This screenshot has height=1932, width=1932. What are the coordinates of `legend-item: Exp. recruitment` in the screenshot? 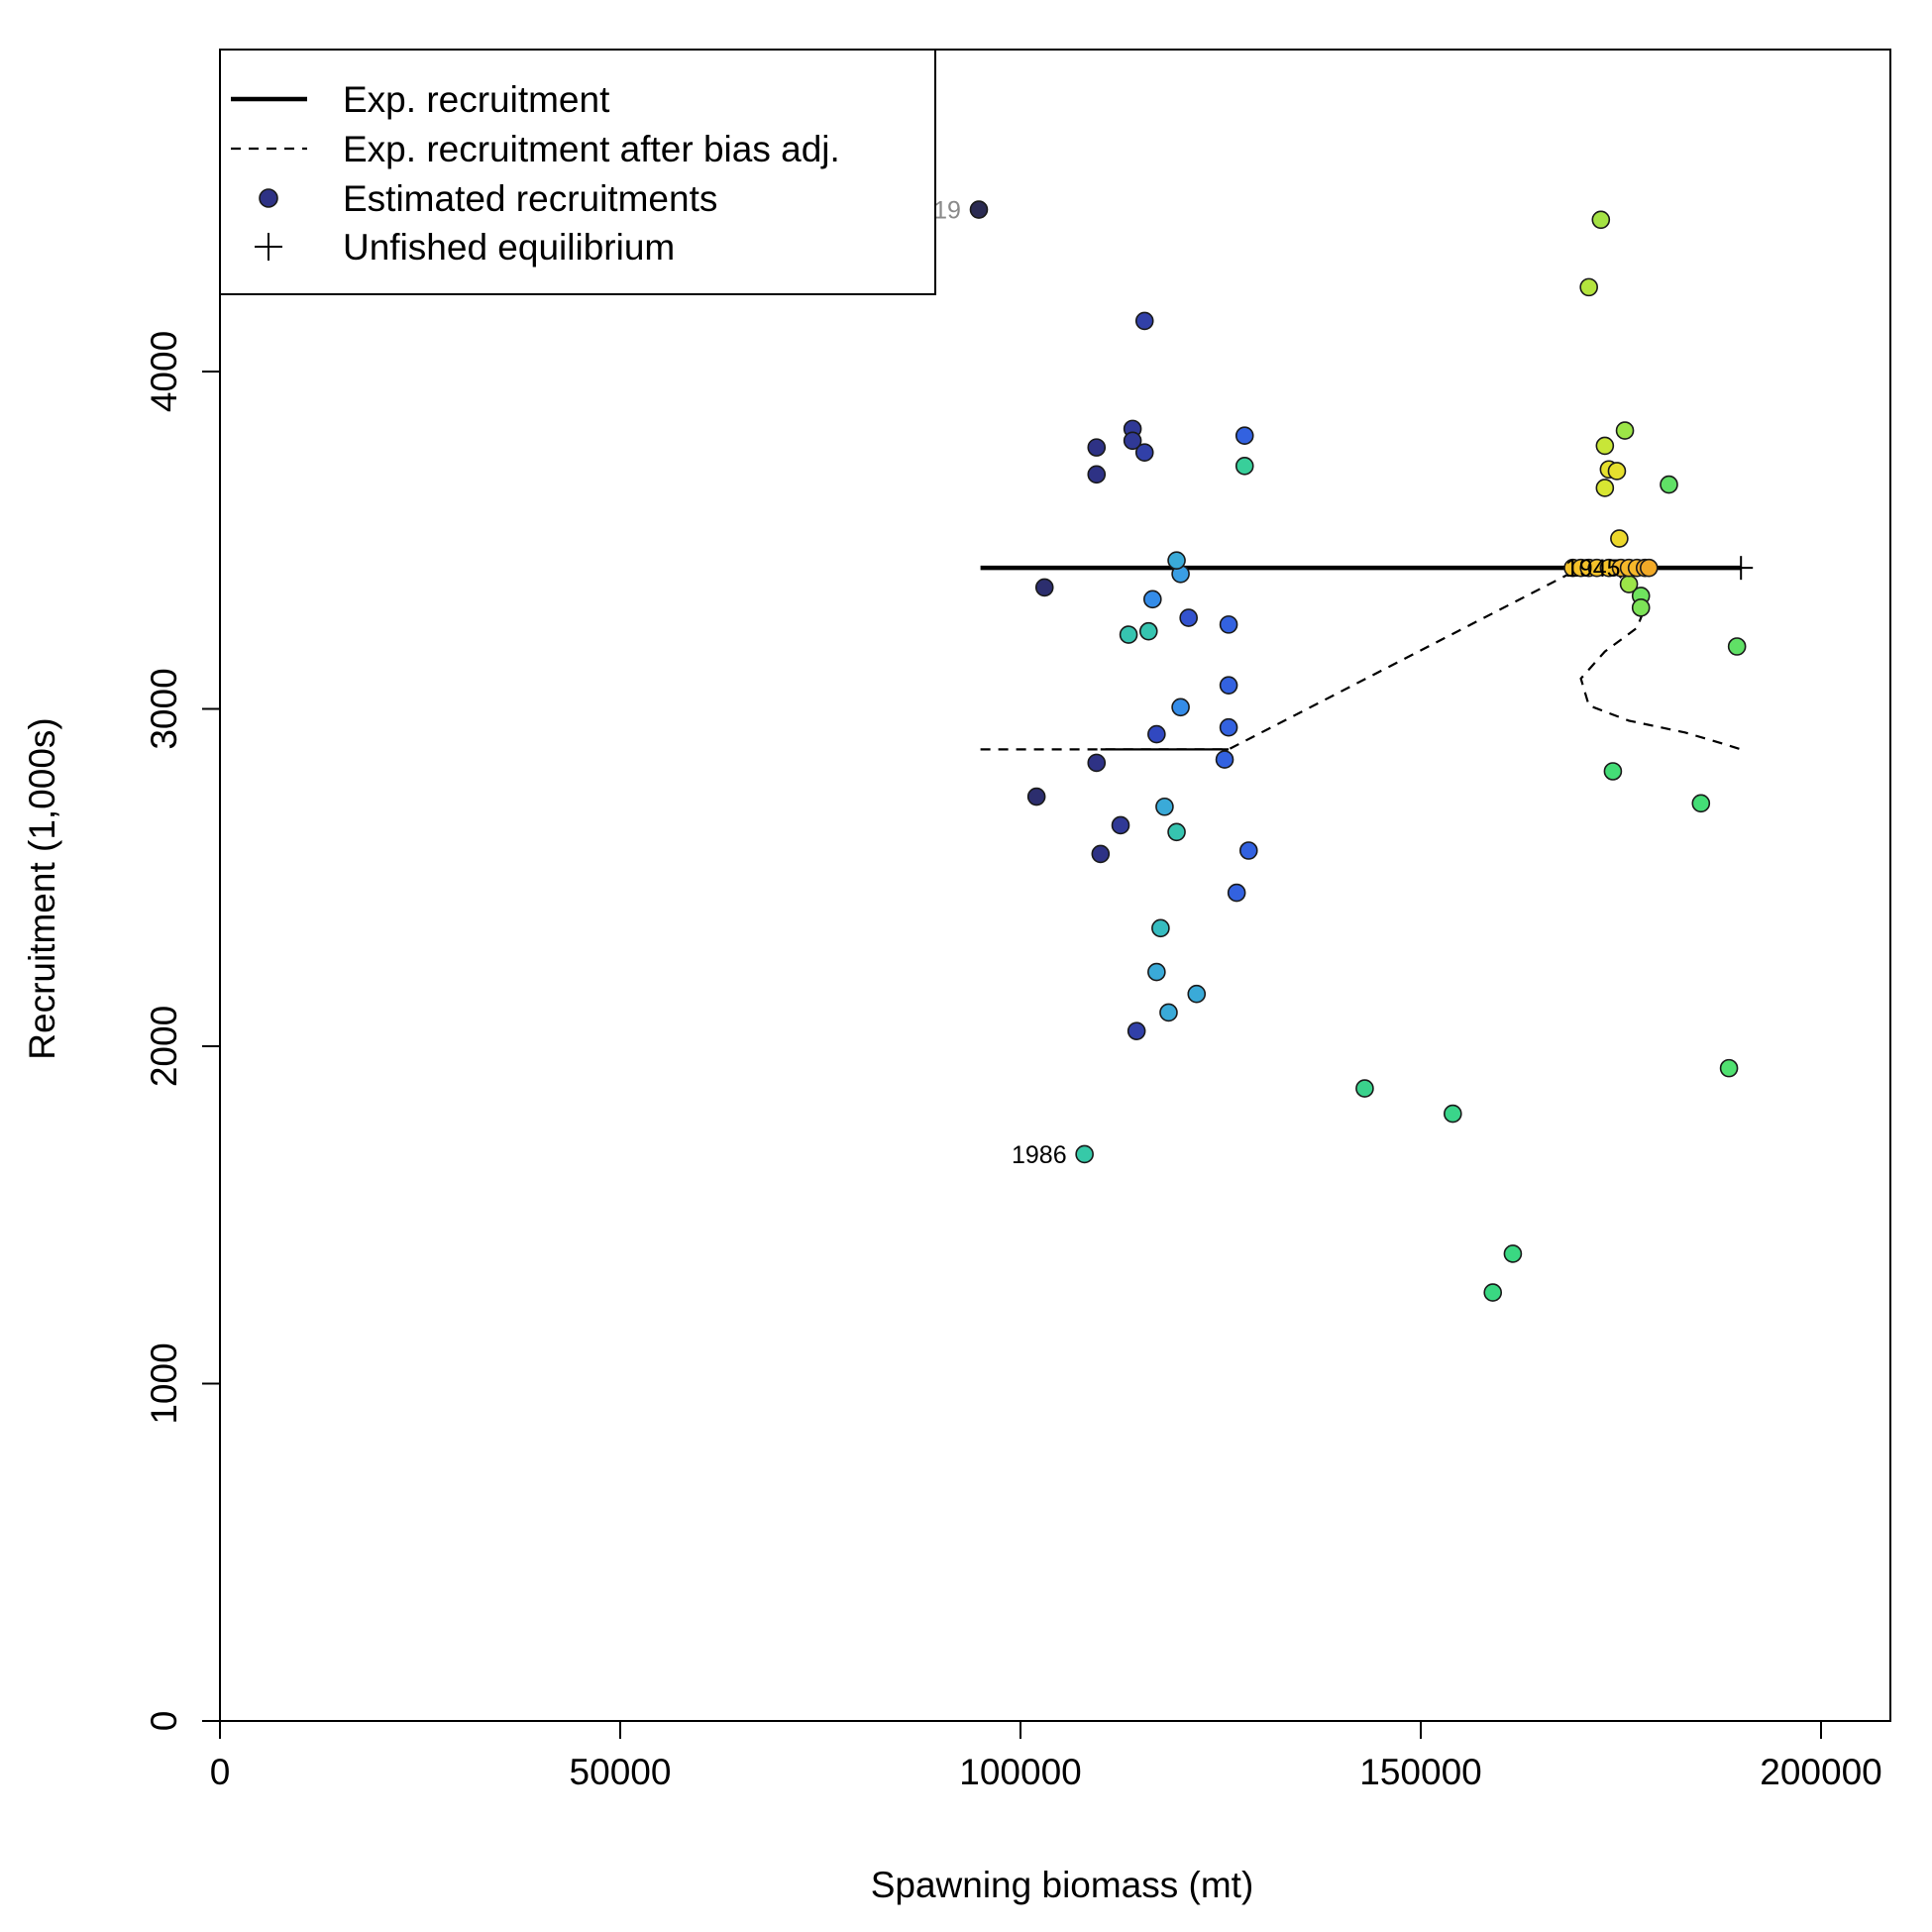 It's located at (420, 100).